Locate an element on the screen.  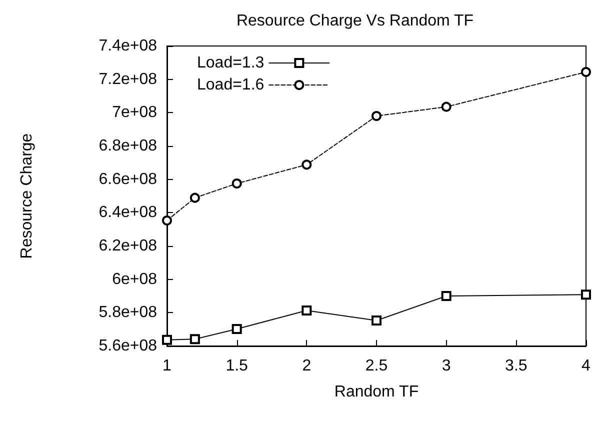
y-tick-label: 7.4e+08 is located at coordinates (128, 46).